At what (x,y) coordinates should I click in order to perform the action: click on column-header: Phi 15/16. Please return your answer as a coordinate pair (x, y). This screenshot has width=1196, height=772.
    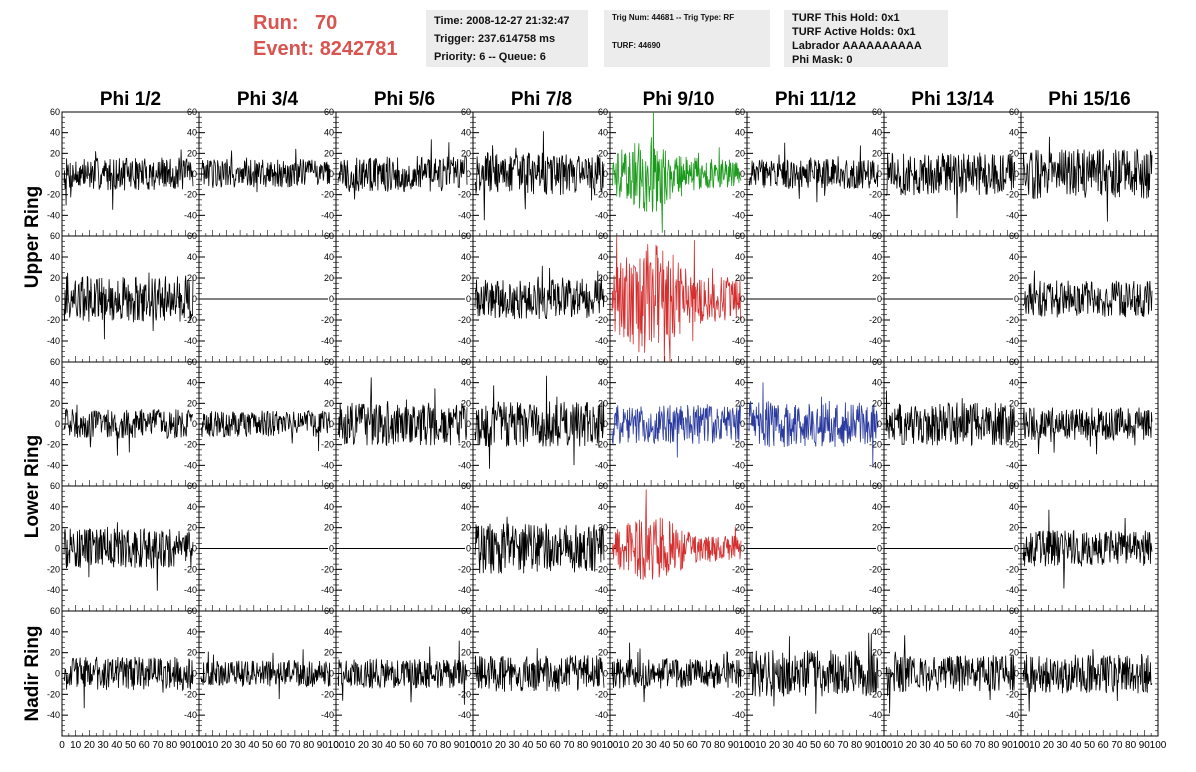
    Looking at the image, I should click on (1089, 99).